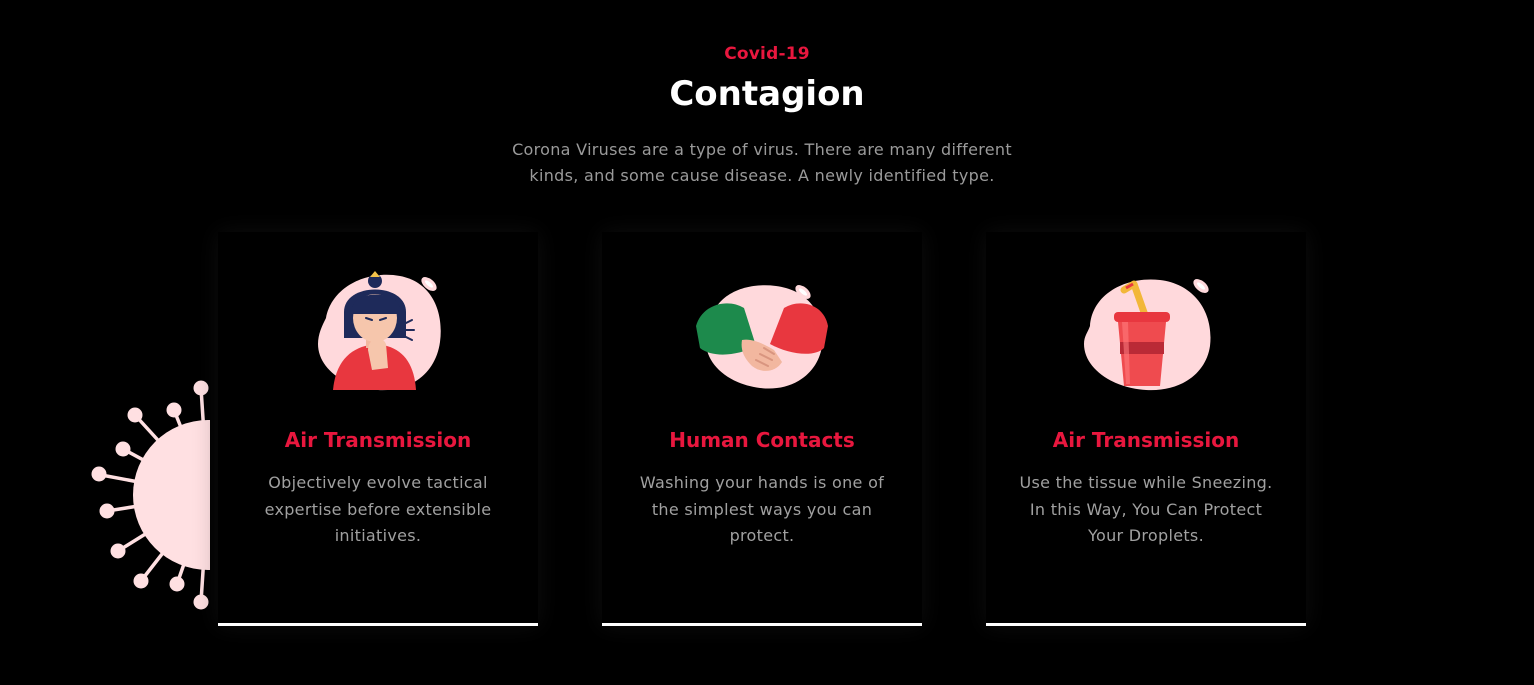  Describe the element at coordinates (378, 333) in the screenshot. I see `sneezing-woman-icon` at that location.